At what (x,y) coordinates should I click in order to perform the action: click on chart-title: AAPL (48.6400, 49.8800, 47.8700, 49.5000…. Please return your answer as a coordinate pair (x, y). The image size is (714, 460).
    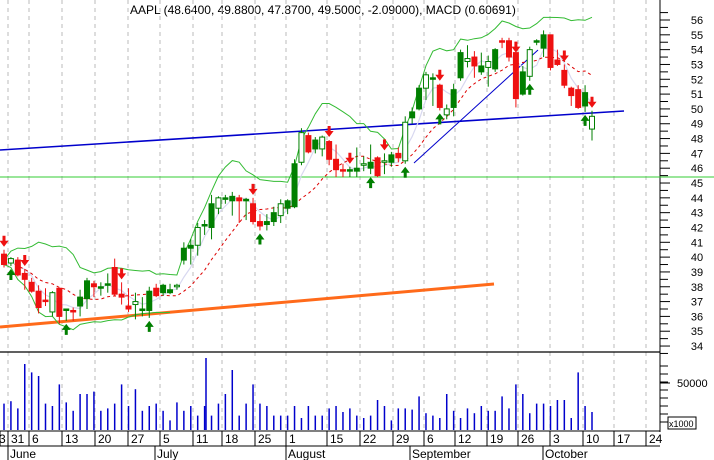
    Looking at the image, I should click on (323, 10).